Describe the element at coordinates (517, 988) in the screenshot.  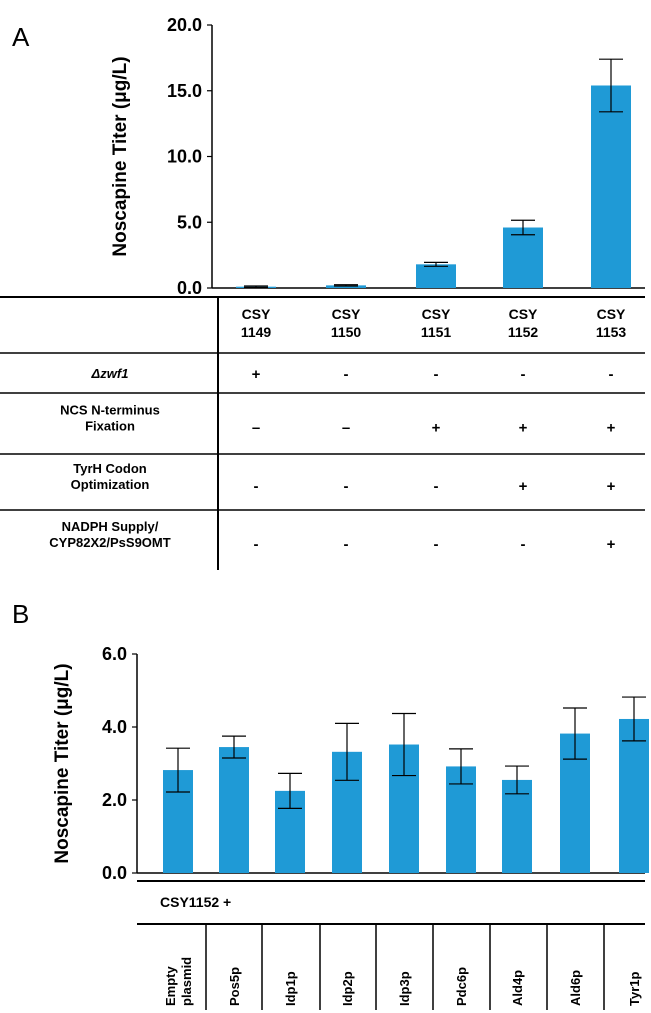
I see `gene-label: Ald4p` at that location.